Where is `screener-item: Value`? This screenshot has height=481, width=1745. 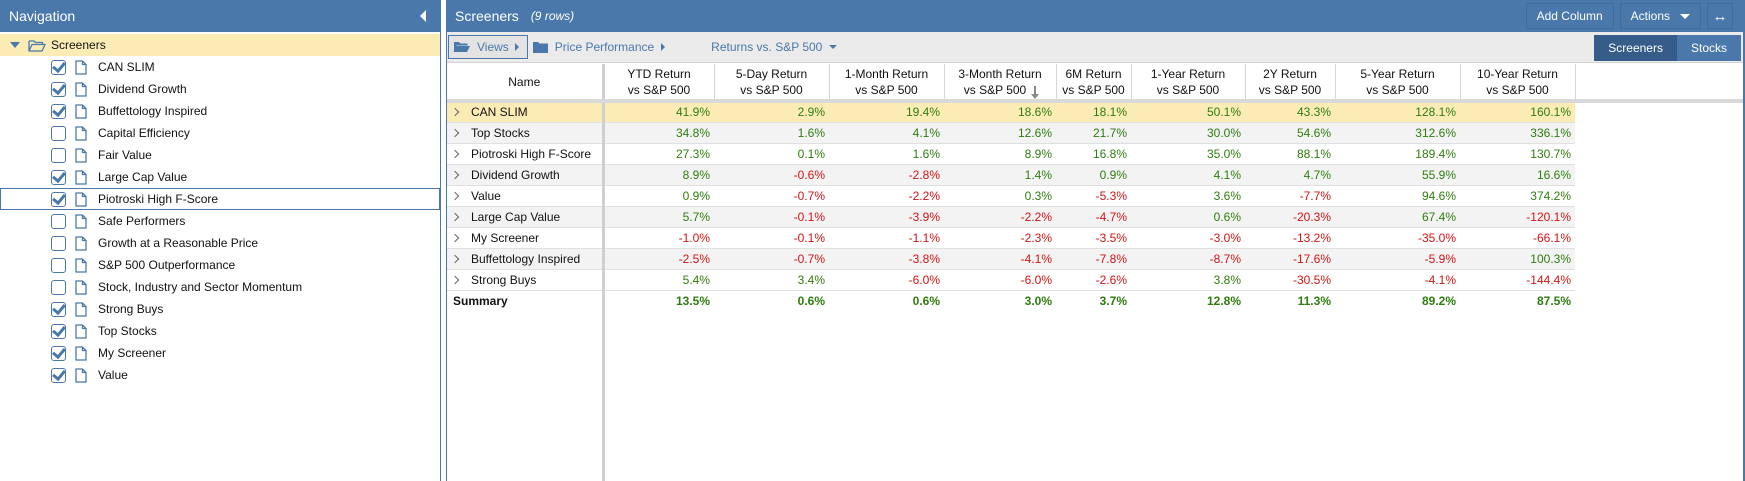 screener-item: Value is located at coordinates (220, 375).